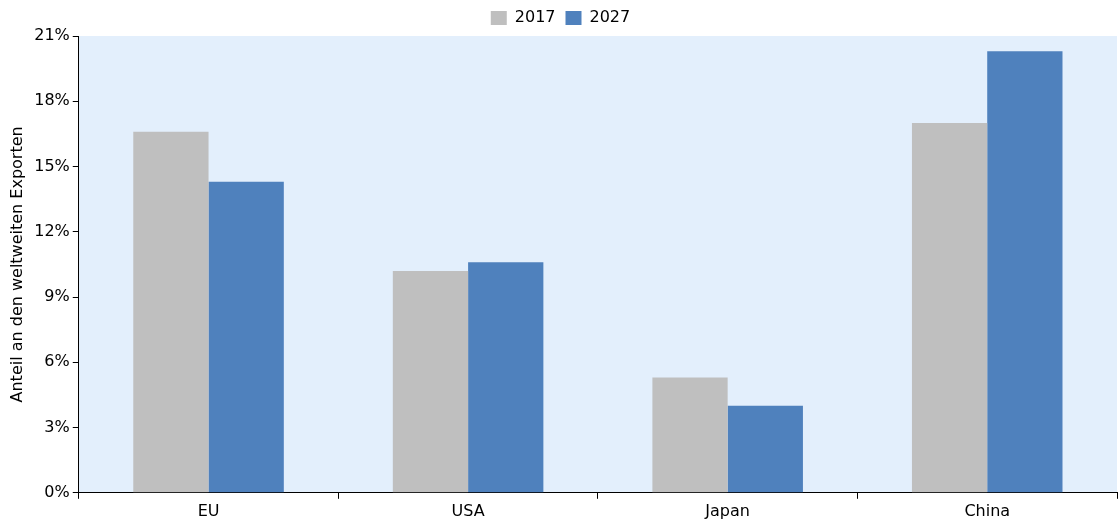 This screenshot has height=524, width=1119. What do you see at coordinates (468, 510) in the screenshot?
I see `x-tick-label: USA` at bounding box center [468, 510].